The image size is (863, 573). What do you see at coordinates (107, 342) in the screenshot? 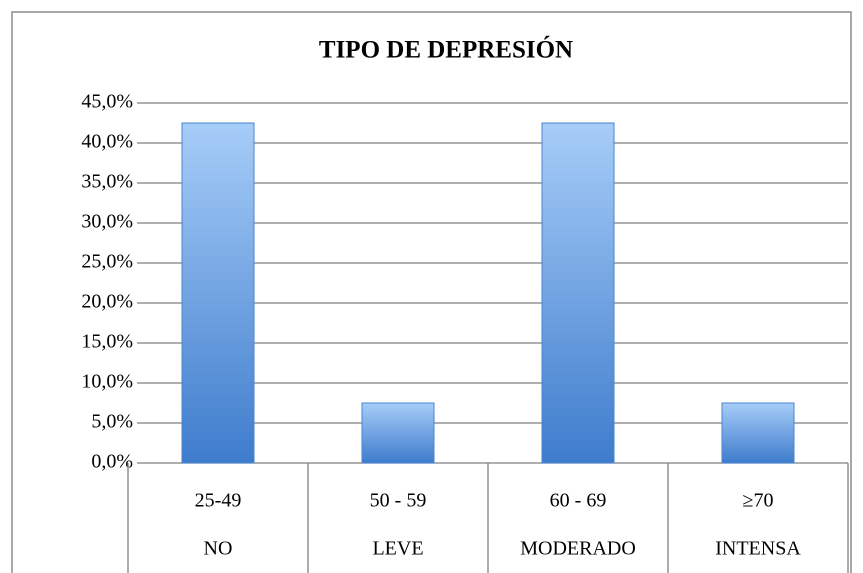
I see `y-tick-label: 15,0%` at bounding box center [107, 342].